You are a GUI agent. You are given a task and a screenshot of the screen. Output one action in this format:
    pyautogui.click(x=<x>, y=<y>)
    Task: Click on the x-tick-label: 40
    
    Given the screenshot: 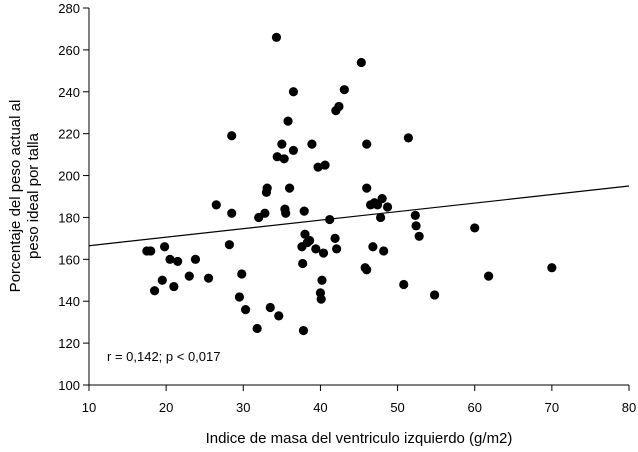 What is the action you would take?
    pyautogui.click(x=320, y=407)
    